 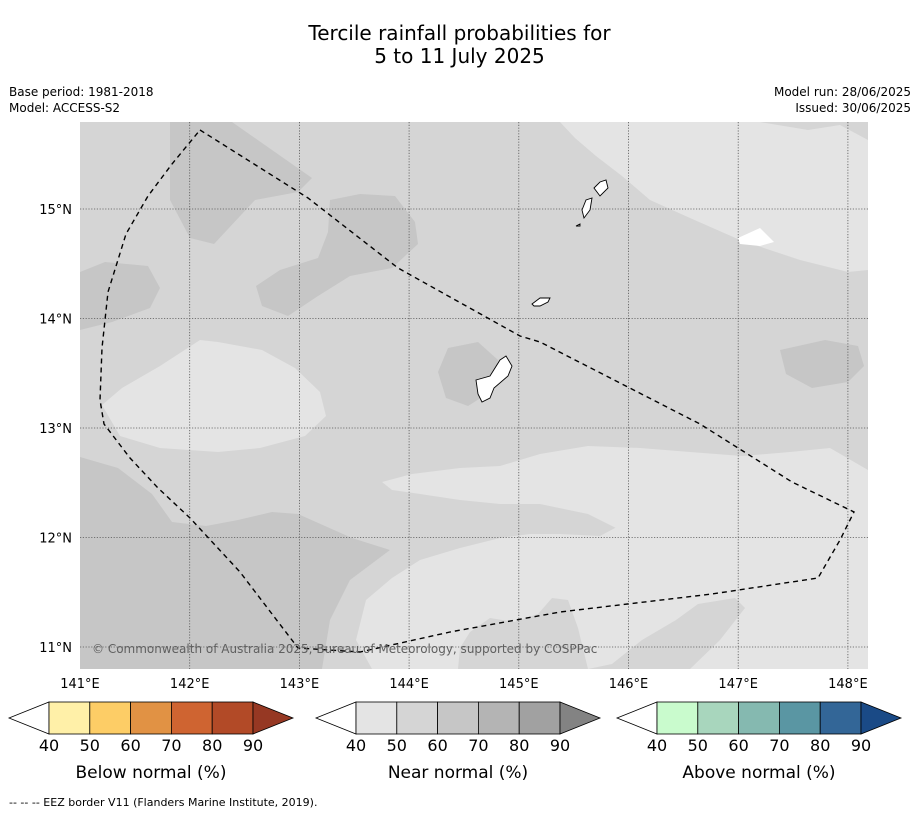 I want to click on shade-40-50-northeast, so click(x=714, y=197).